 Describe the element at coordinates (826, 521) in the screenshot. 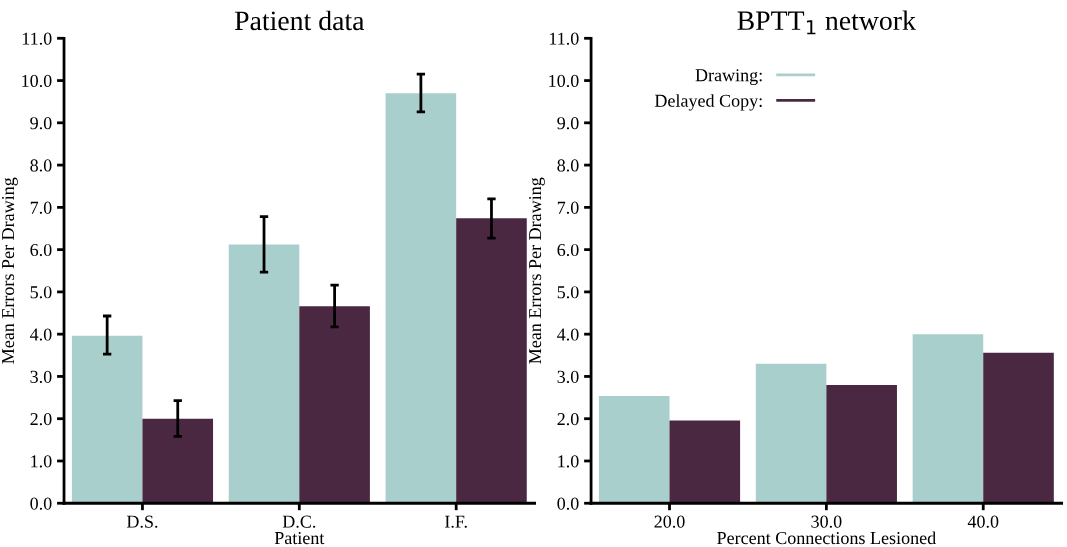

I see `x-tick-label: 30.0` at that location.